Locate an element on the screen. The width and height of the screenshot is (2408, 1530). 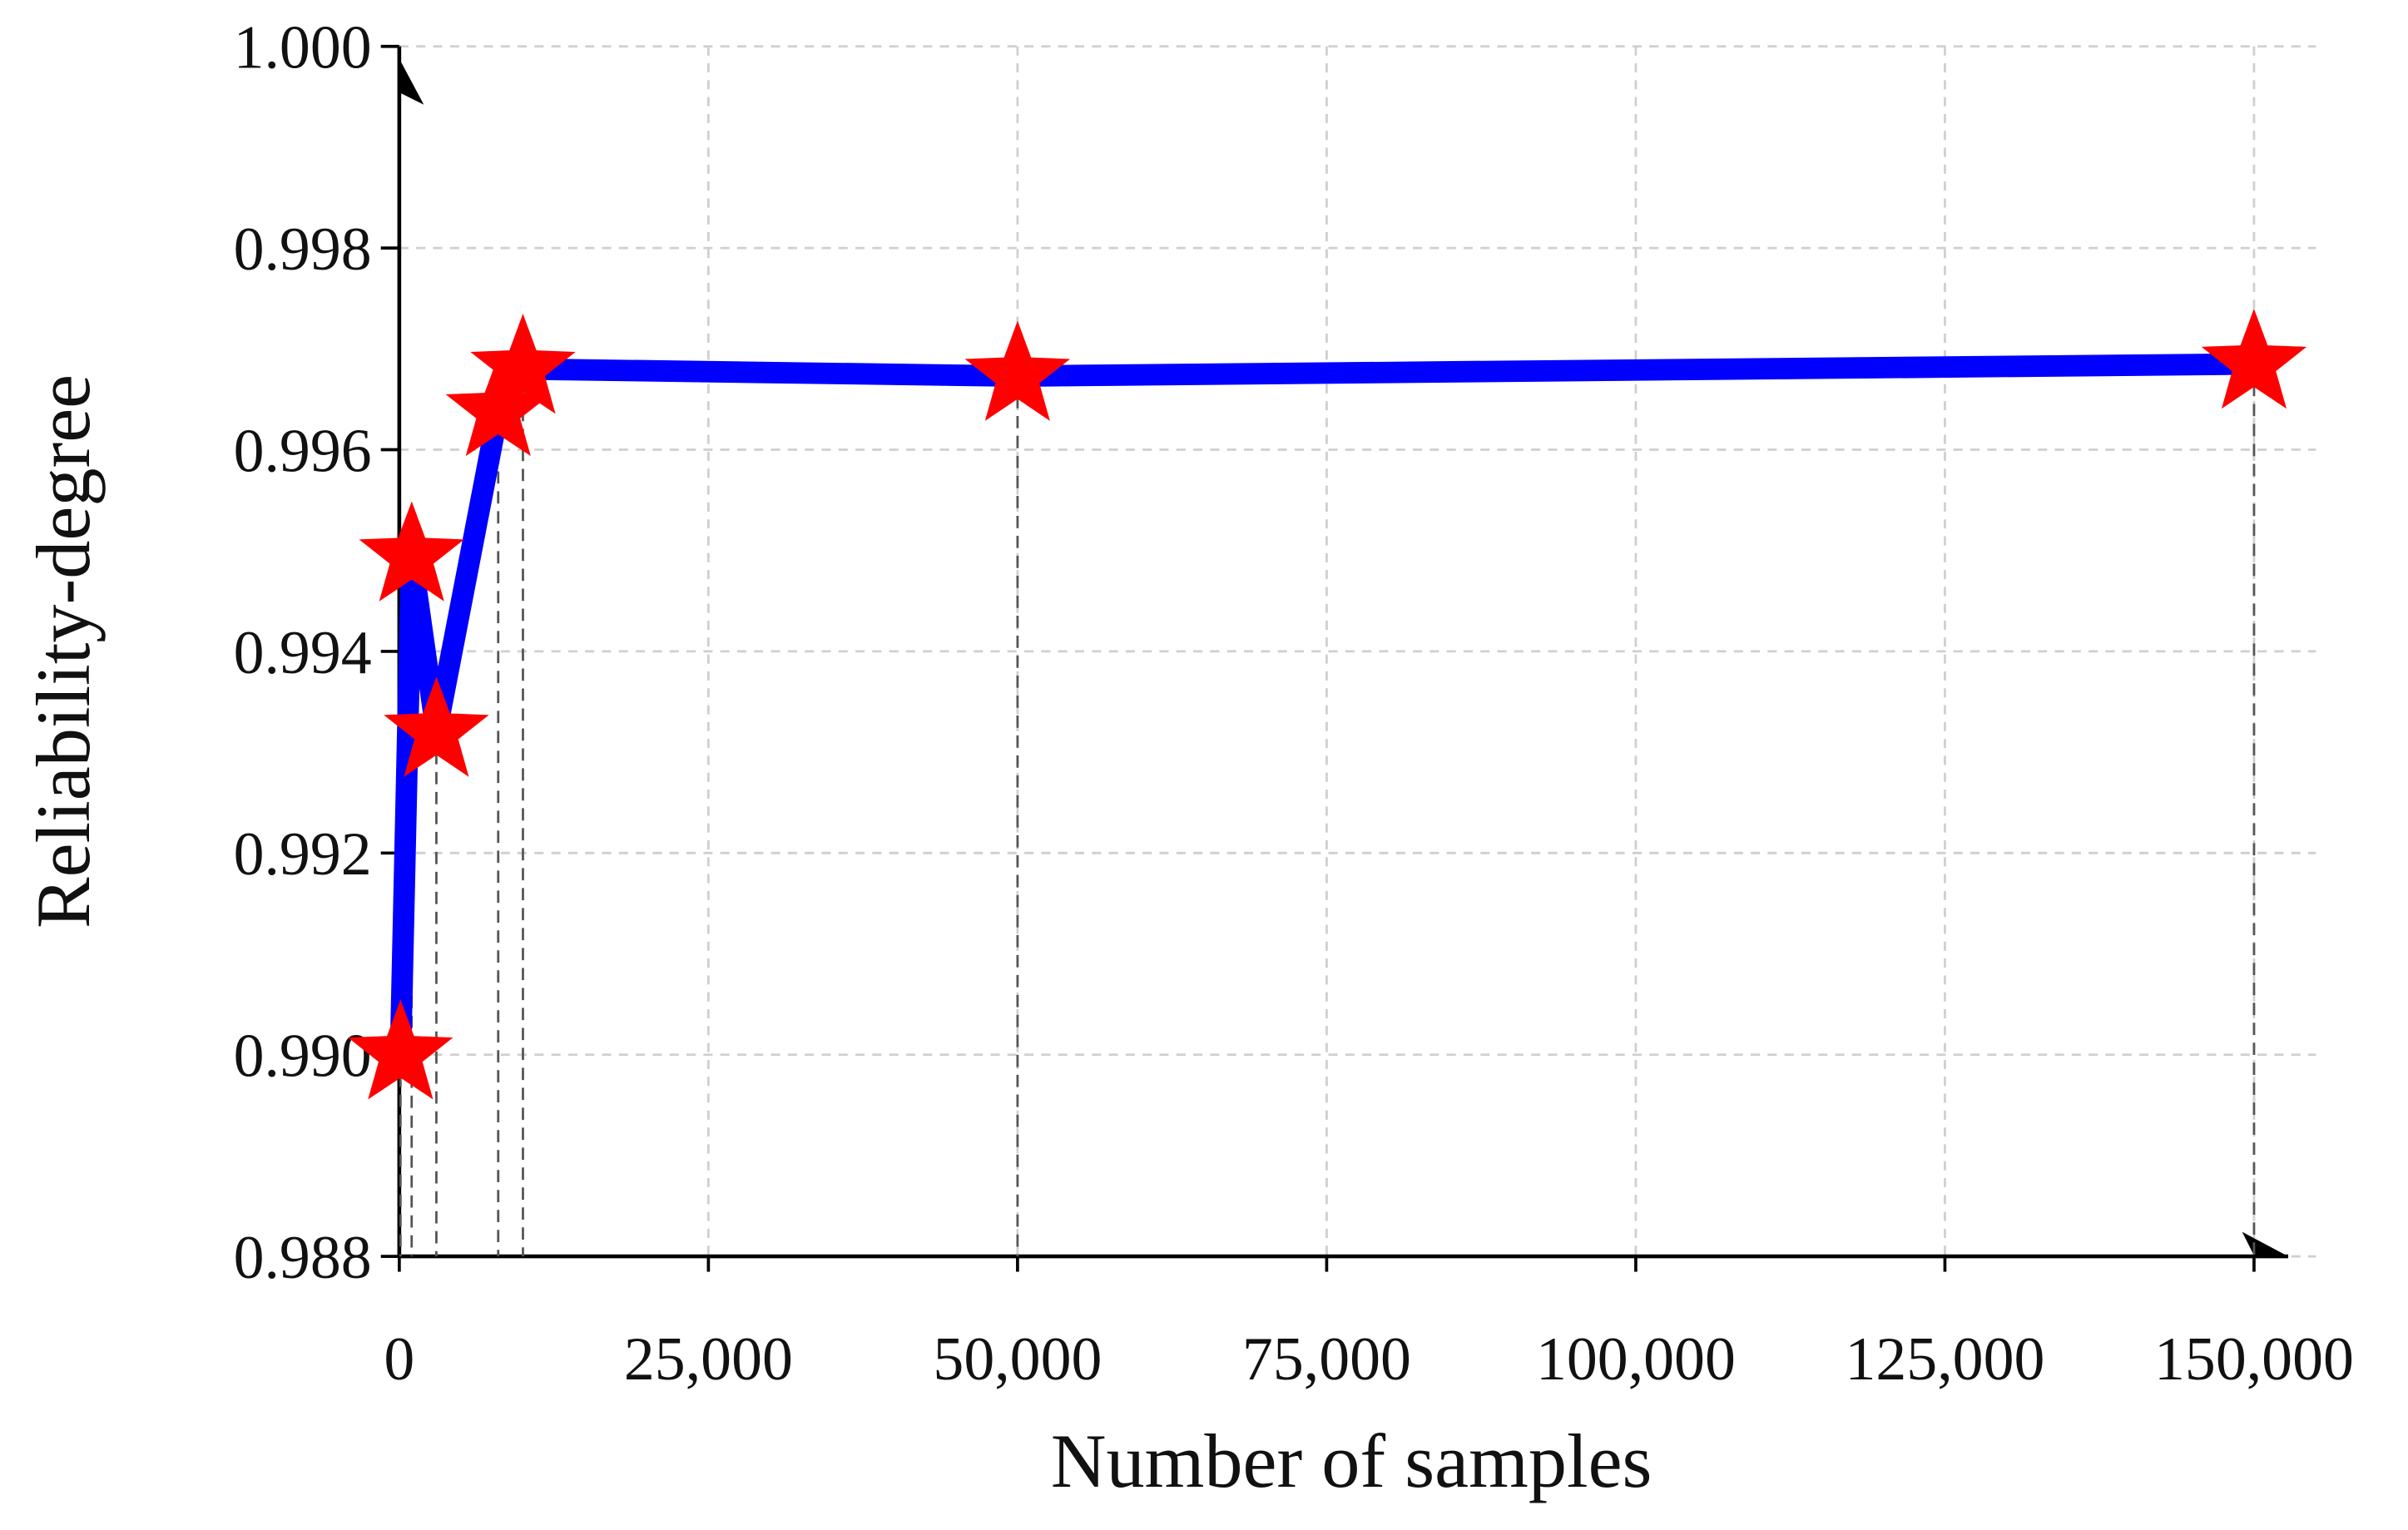
y-tick-label: 1.000 is located at coordinates (303, 47).